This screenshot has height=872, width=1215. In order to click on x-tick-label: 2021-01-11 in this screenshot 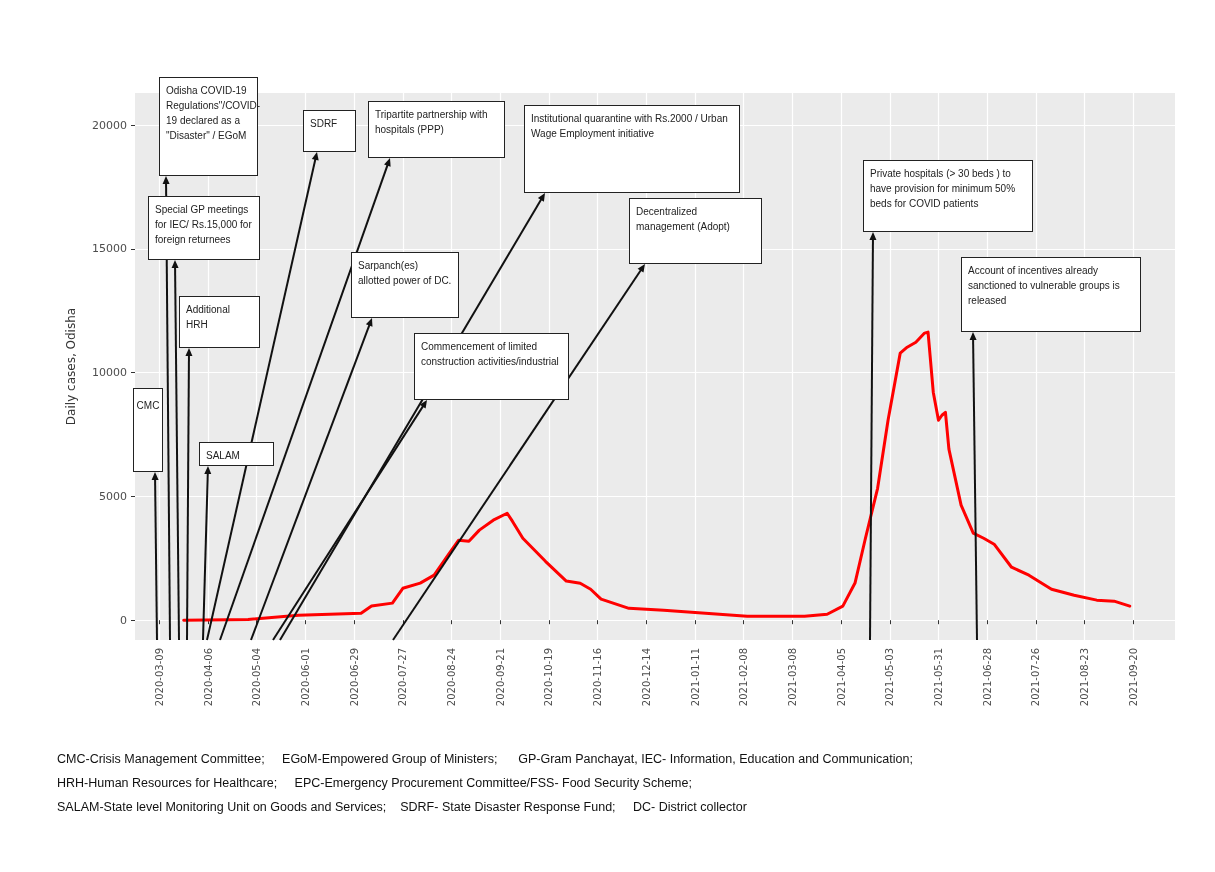, I will do `click(695, 677)`.